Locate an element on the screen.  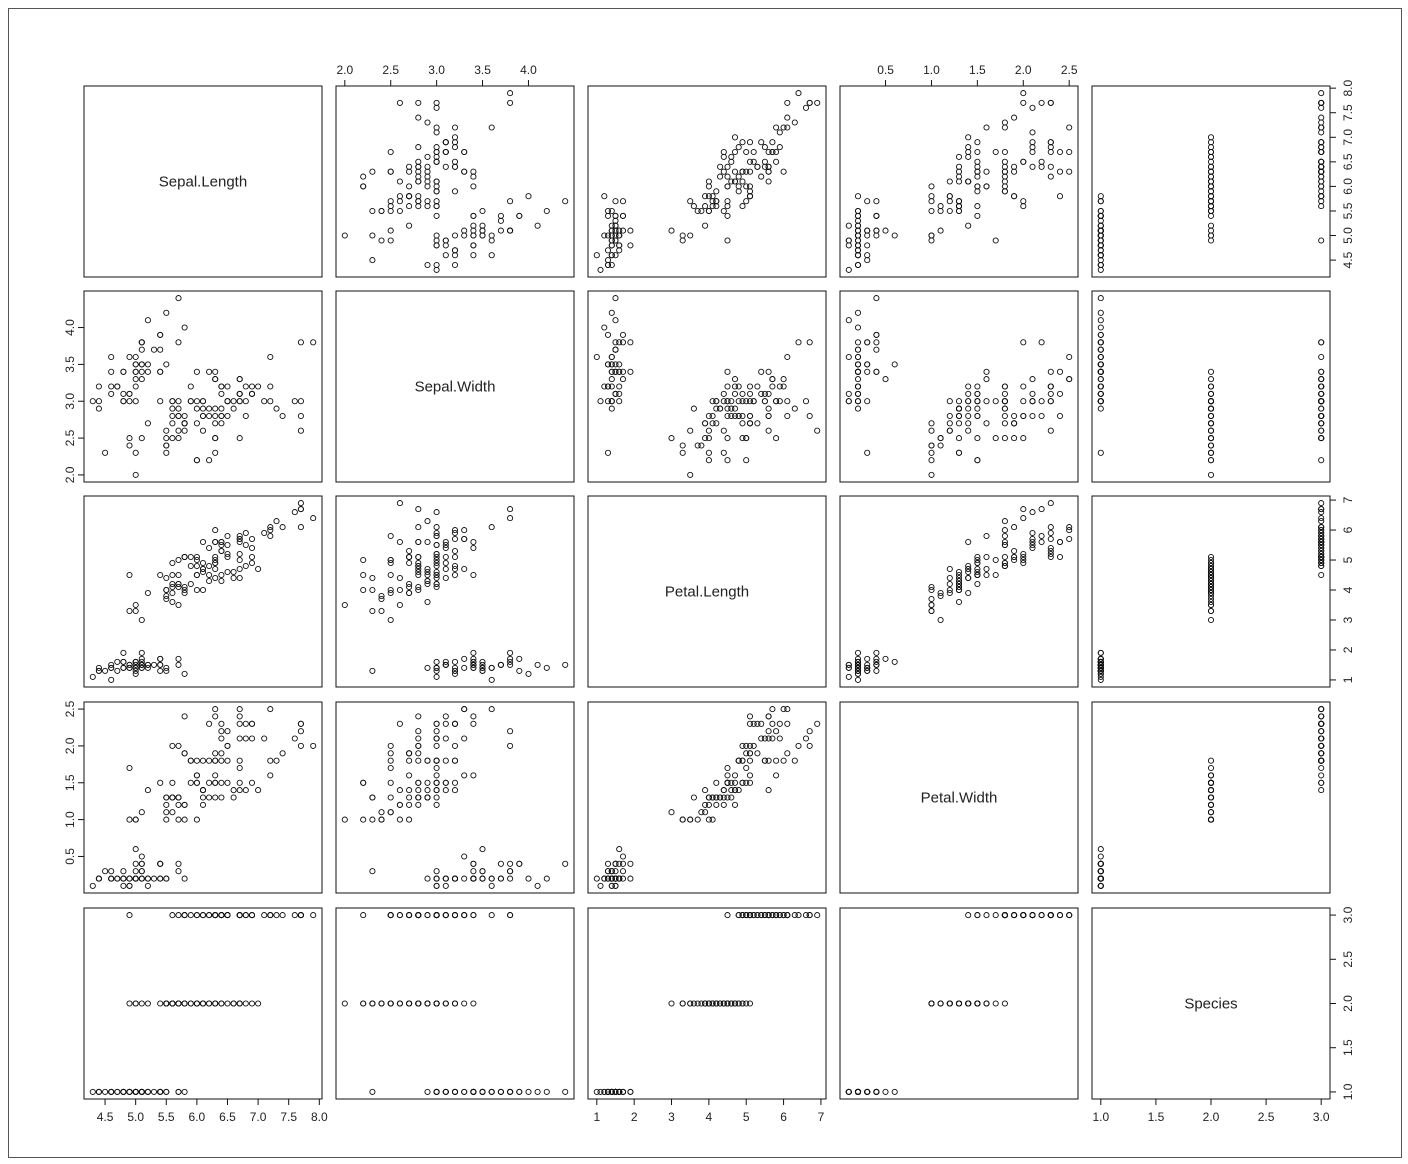
tick-label-petal-length-7: 7 is located at coordinates (1348, 499).